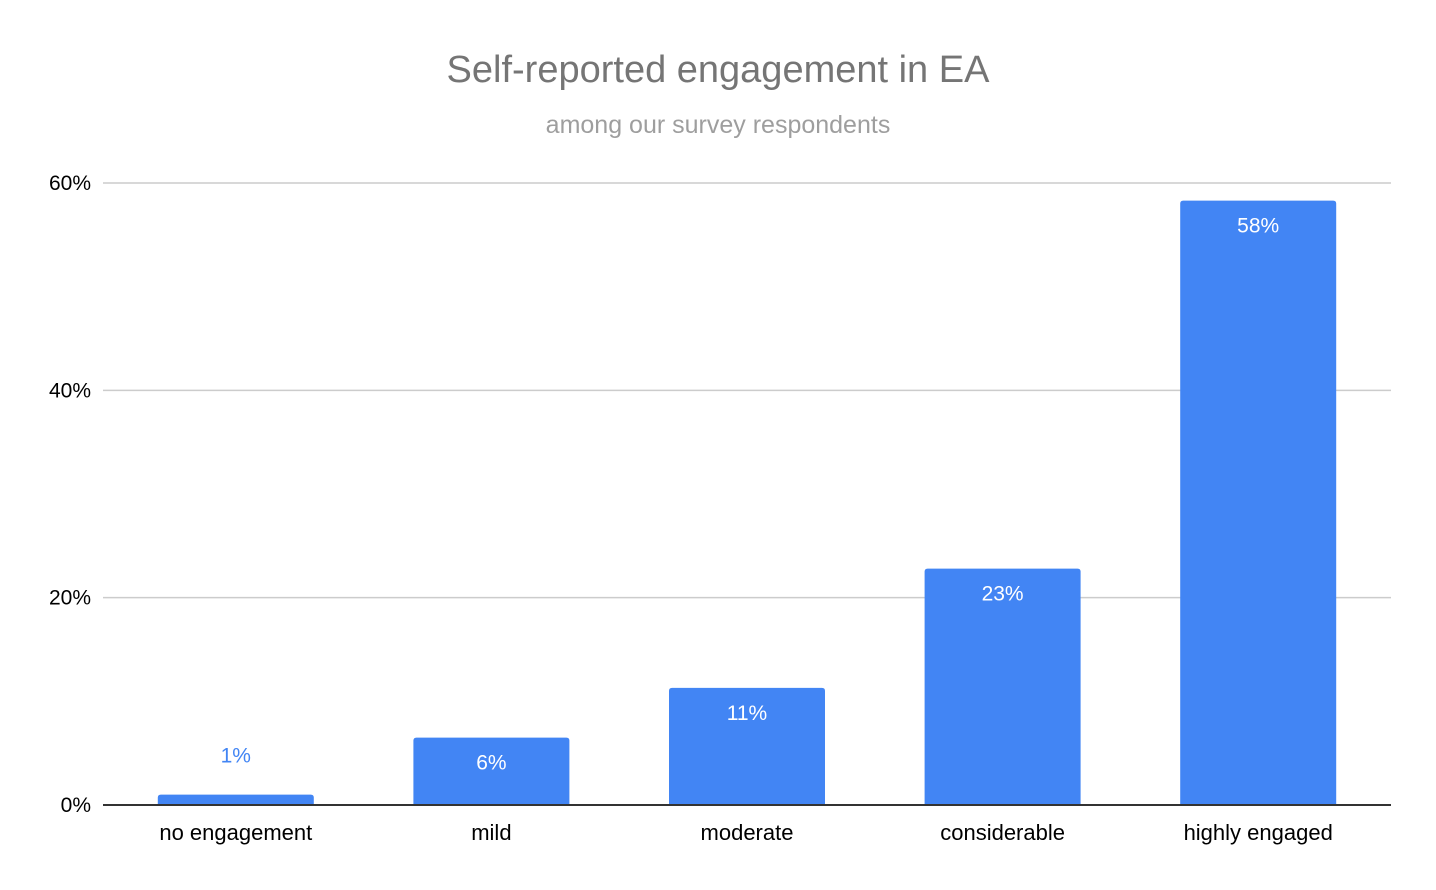  I want to click on x-category-label: no engagement, so click(235, 832).